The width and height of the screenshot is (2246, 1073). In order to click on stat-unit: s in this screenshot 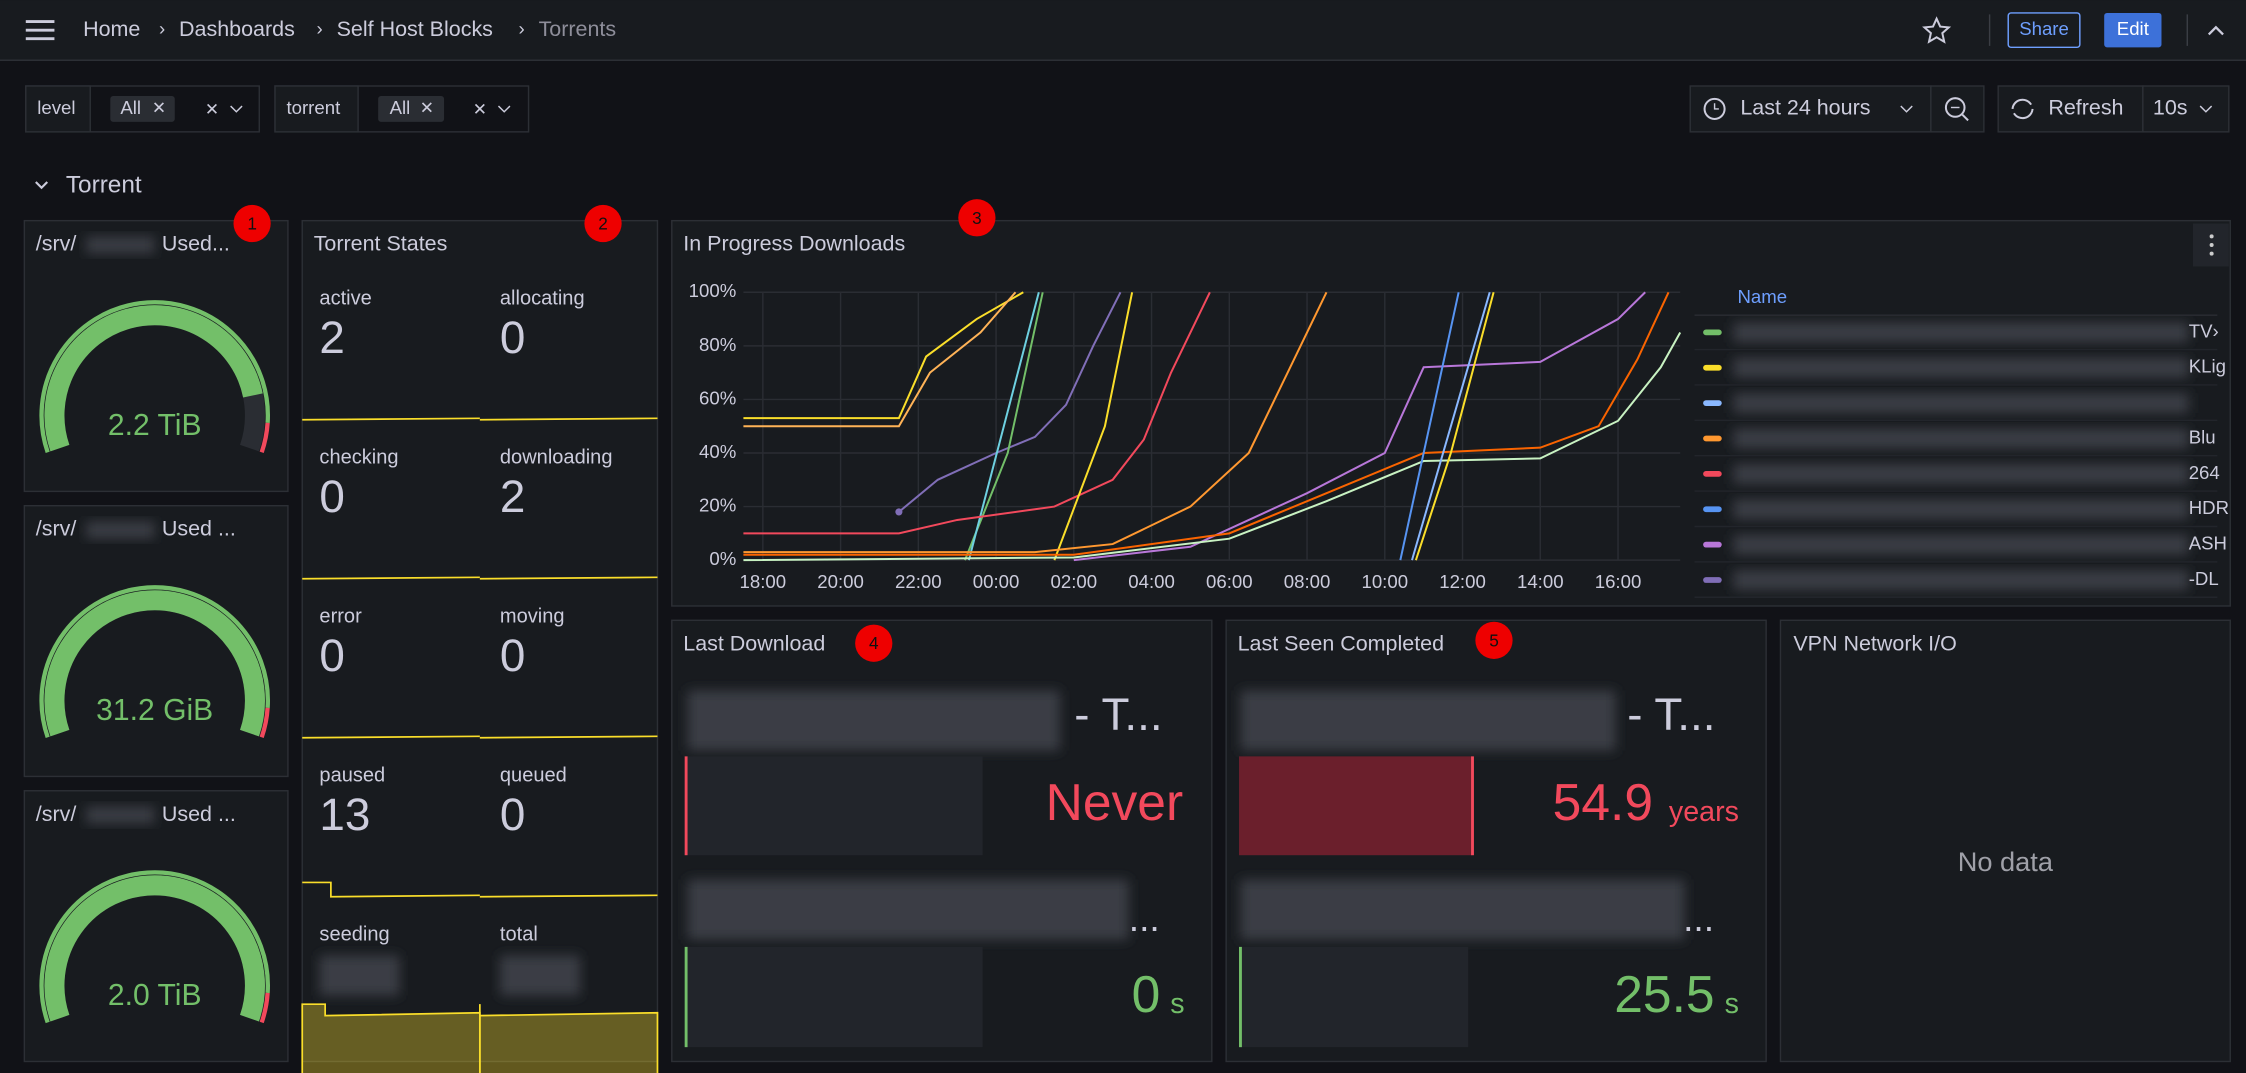, I will do `click(1177, 1004)`.